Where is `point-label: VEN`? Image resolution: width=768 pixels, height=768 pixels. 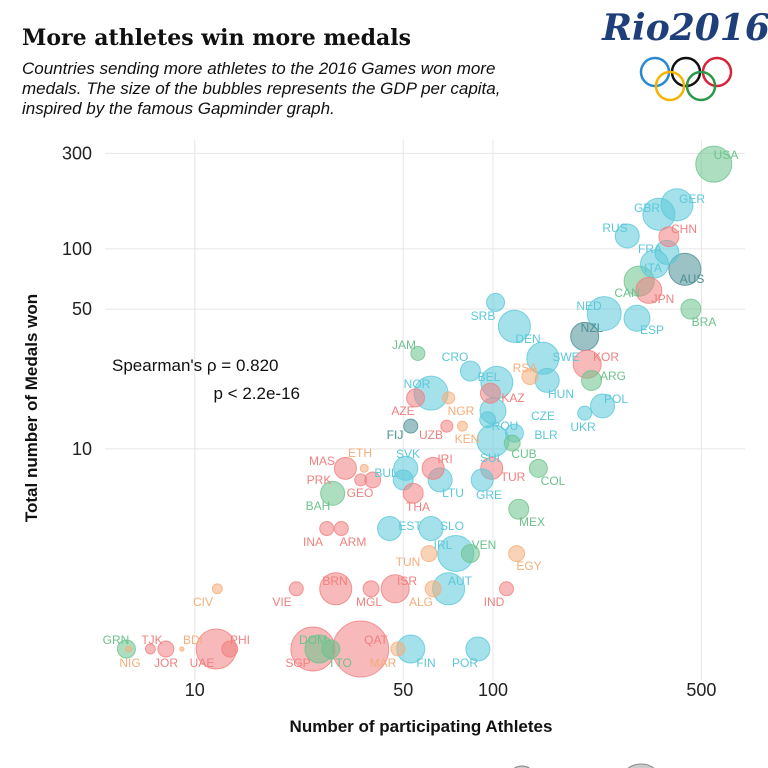
point-label: VEN is located at coordinates (484, 545).